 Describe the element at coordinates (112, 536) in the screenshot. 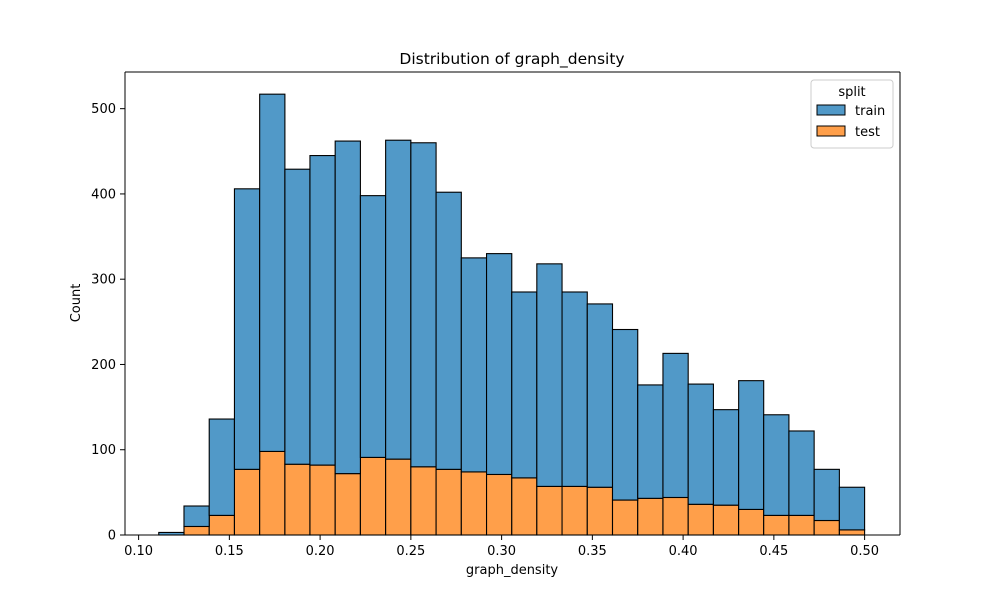

I see `y-tick-label: 0` at that location.